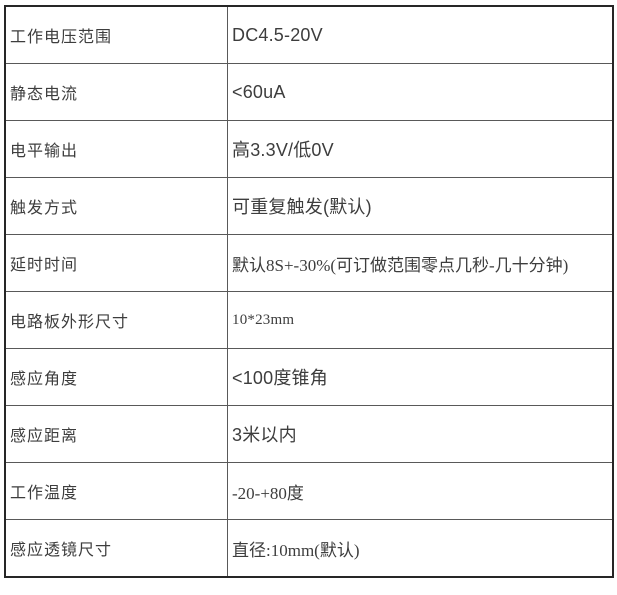  What do you see at coordinates (420, 263) in the screenshot?
I see `spec-value: 默认8S+-30%(可订做范围零点几秒-几十分钟)` at bounding box center [420, 263].